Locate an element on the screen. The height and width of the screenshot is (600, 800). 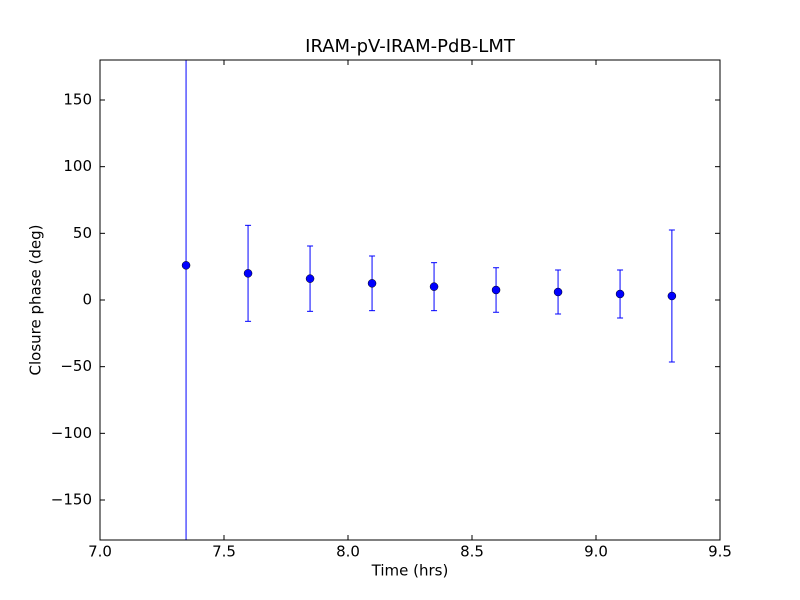
x-axis-label: Time (hrs) is located at coordinates (410, 571).